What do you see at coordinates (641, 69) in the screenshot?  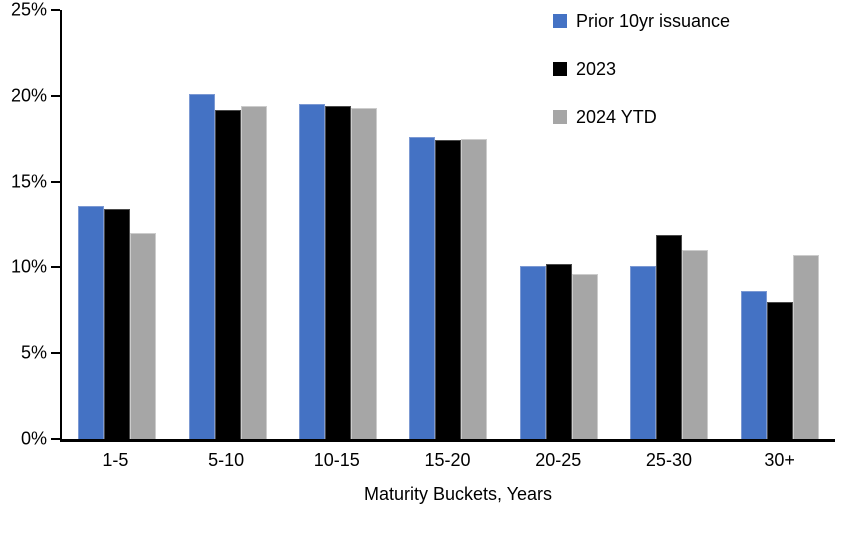 I see `legend-item: 2023` at bounding box center [641, 69].